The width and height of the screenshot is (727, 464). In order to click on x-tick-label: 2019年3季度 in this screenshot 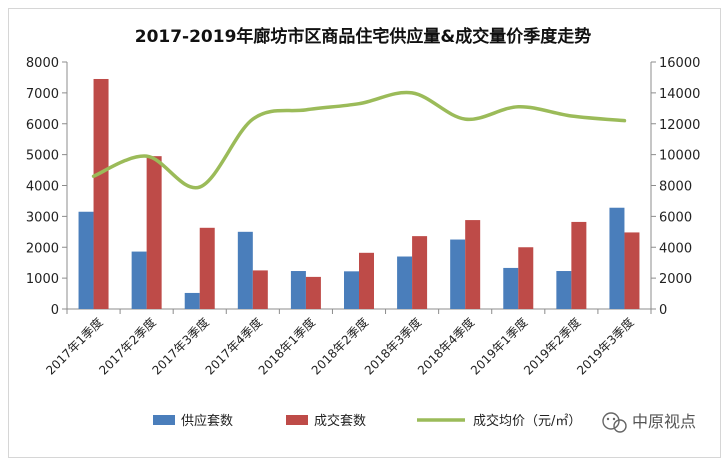, I will do `click(605, 346)`.